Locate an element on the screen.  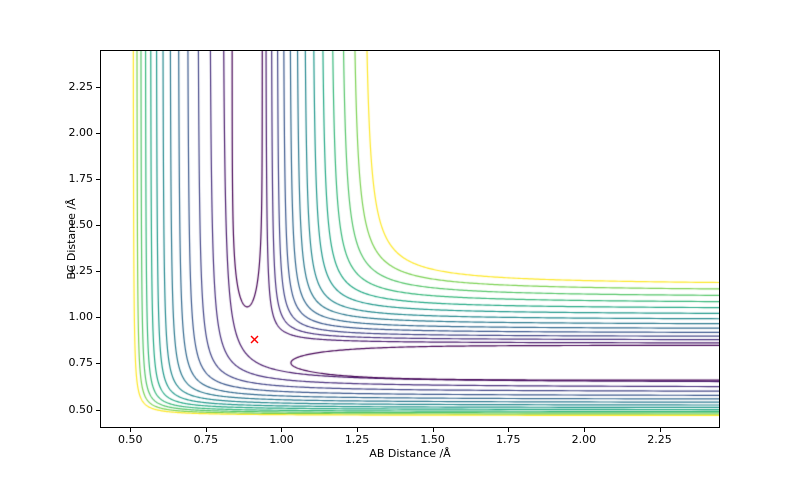
x-tick-label: 1.75 is located at coordinates (508, 439).